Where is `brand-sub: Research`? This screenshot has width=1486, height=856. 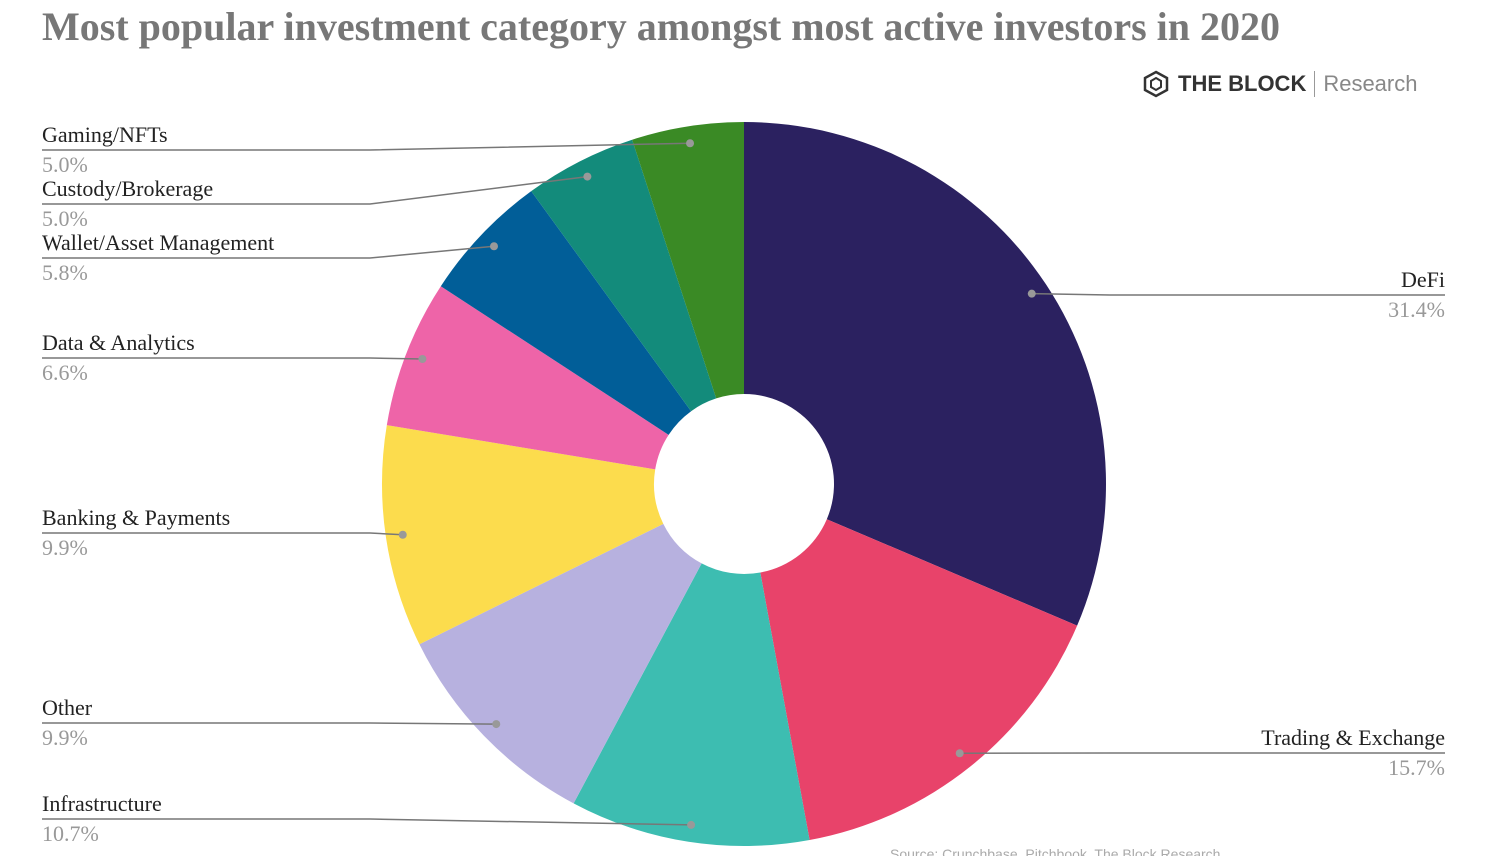
brand-sub: Research is located at coordinates (1365, 84).